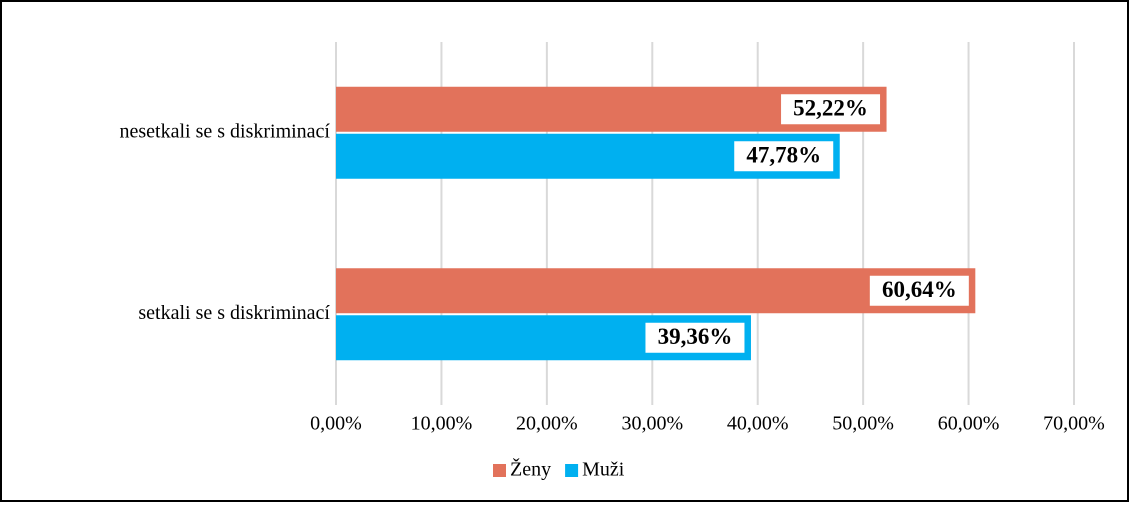 This screenshot has height=507, width=1129. What do you see at coordinates (969, 424) in the screenshot?
I see `x-tick-label: 60,00%` at bounding box center [969, 424].